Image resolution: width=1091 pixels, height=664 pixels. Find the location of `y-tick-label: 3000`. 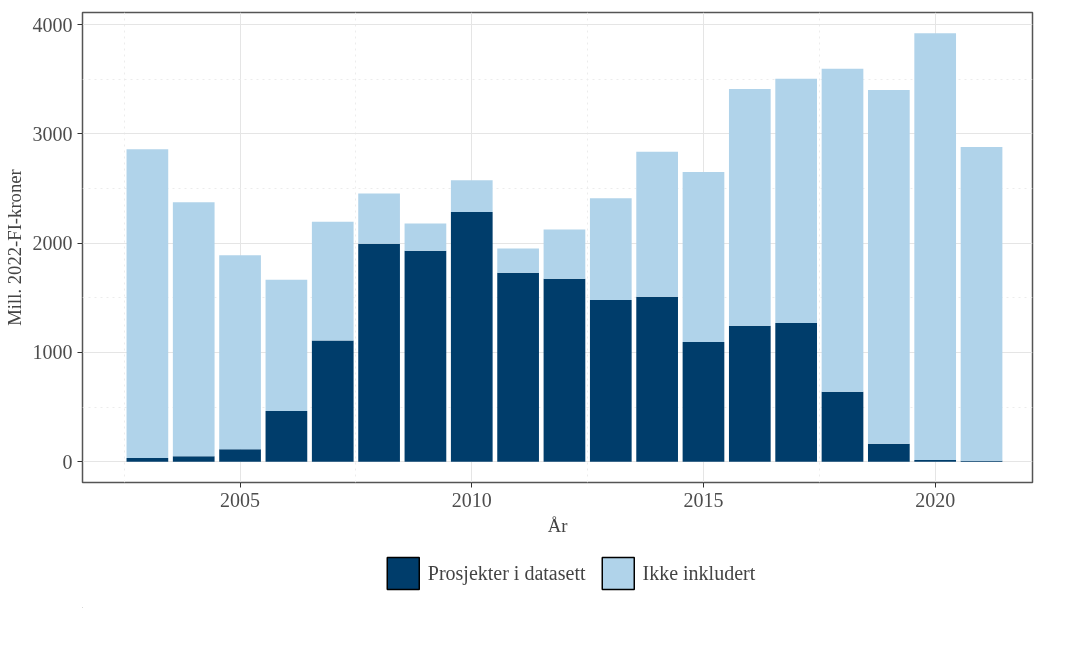

y-tick-label: 3000 is located at coordinates (52, 133).